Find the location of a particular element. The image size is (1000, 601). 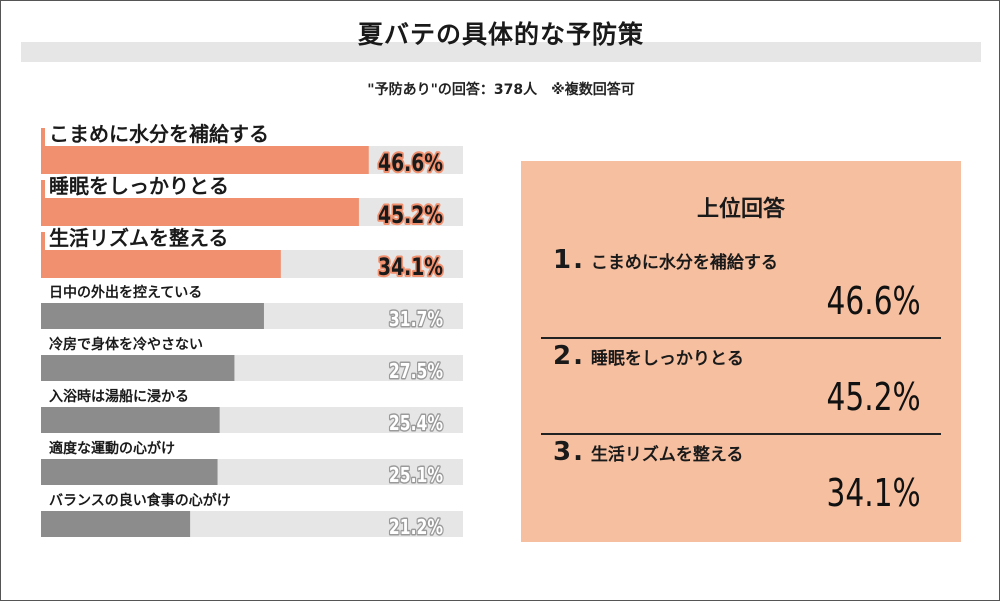

rank-number: 1 is located at coordinates (562, 260).